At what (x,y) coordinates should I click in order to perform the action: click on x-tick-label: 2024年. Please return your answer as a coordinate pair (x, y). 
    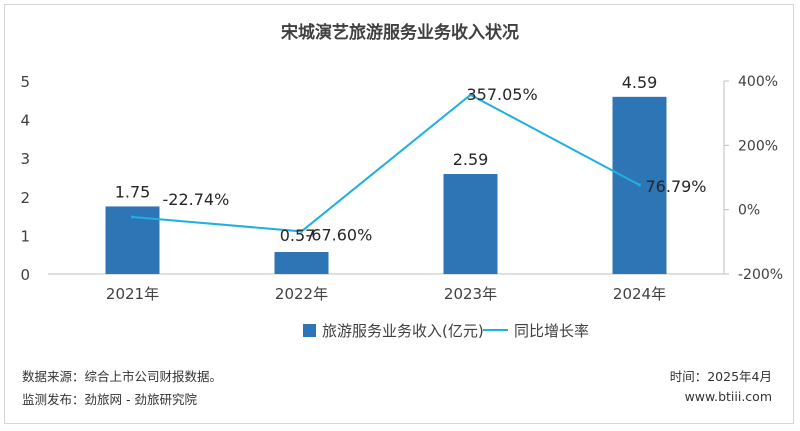
    Looking at the image, I should click on (639, 294).